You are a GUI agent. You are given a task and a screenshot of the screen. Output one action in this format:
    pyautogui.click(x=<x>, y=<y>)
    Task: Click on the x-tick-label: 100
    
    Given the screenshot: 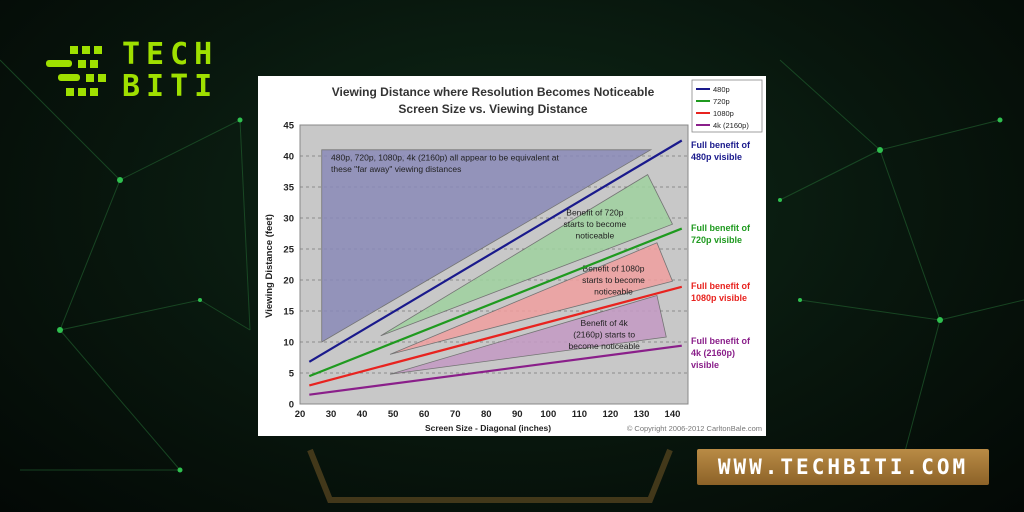 What is the action you would take?
    pyautogui.click(x=548, y=414)
    